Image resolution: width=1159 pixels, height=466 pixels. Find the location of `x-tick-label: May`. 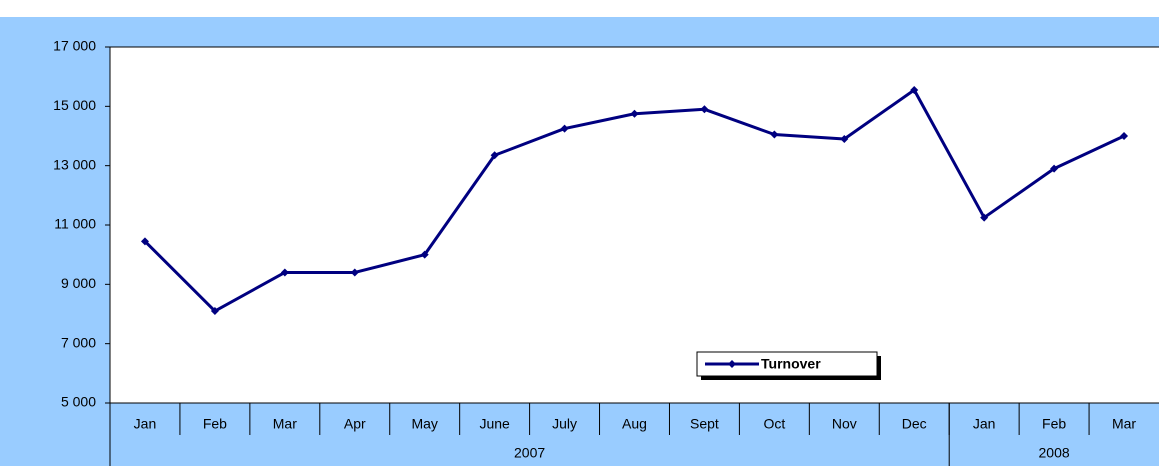

x-tick-label: May is located at coordinates (424, 424).